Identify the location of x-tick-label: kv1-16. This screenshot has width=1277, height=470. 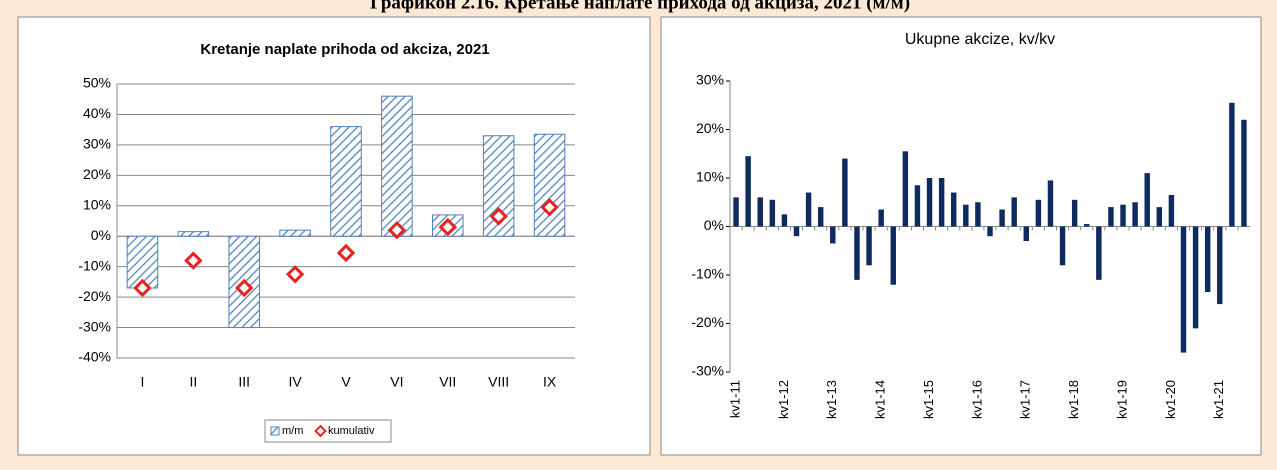
(976, 399).